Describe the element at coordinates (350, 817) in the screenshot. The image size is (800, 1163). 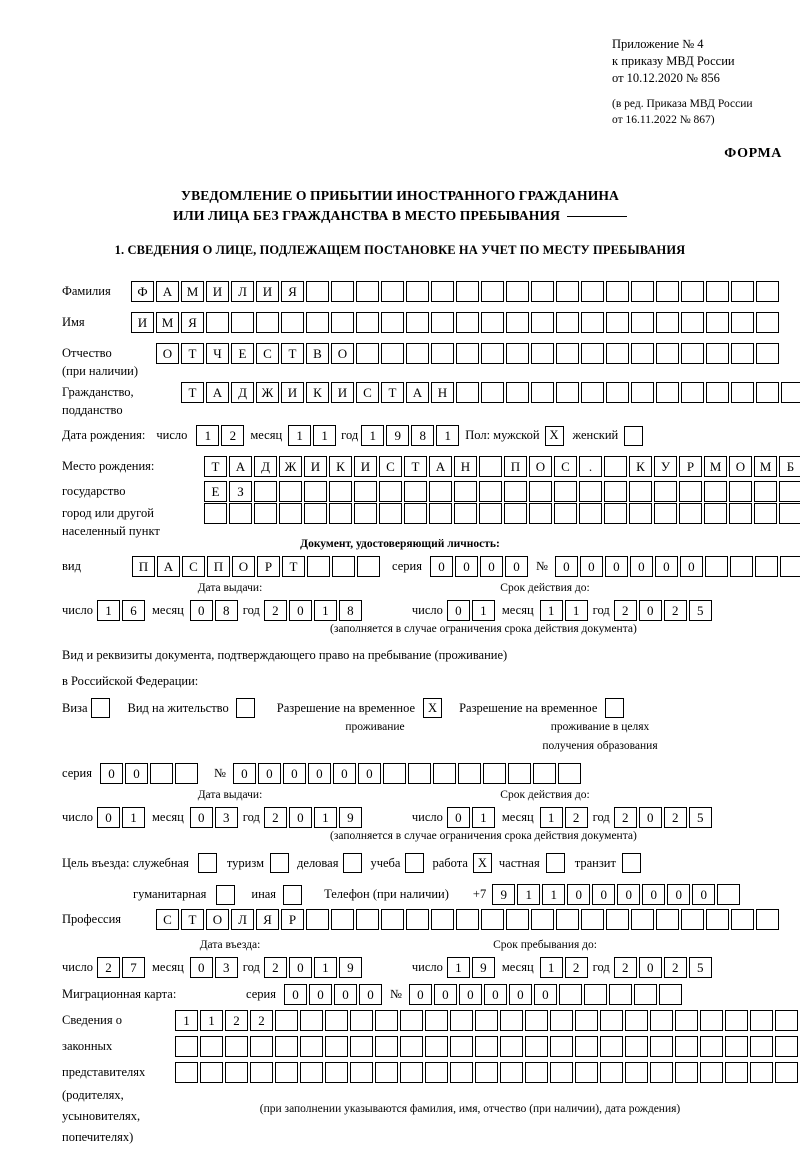
I see `char-cell: 9` at that location.